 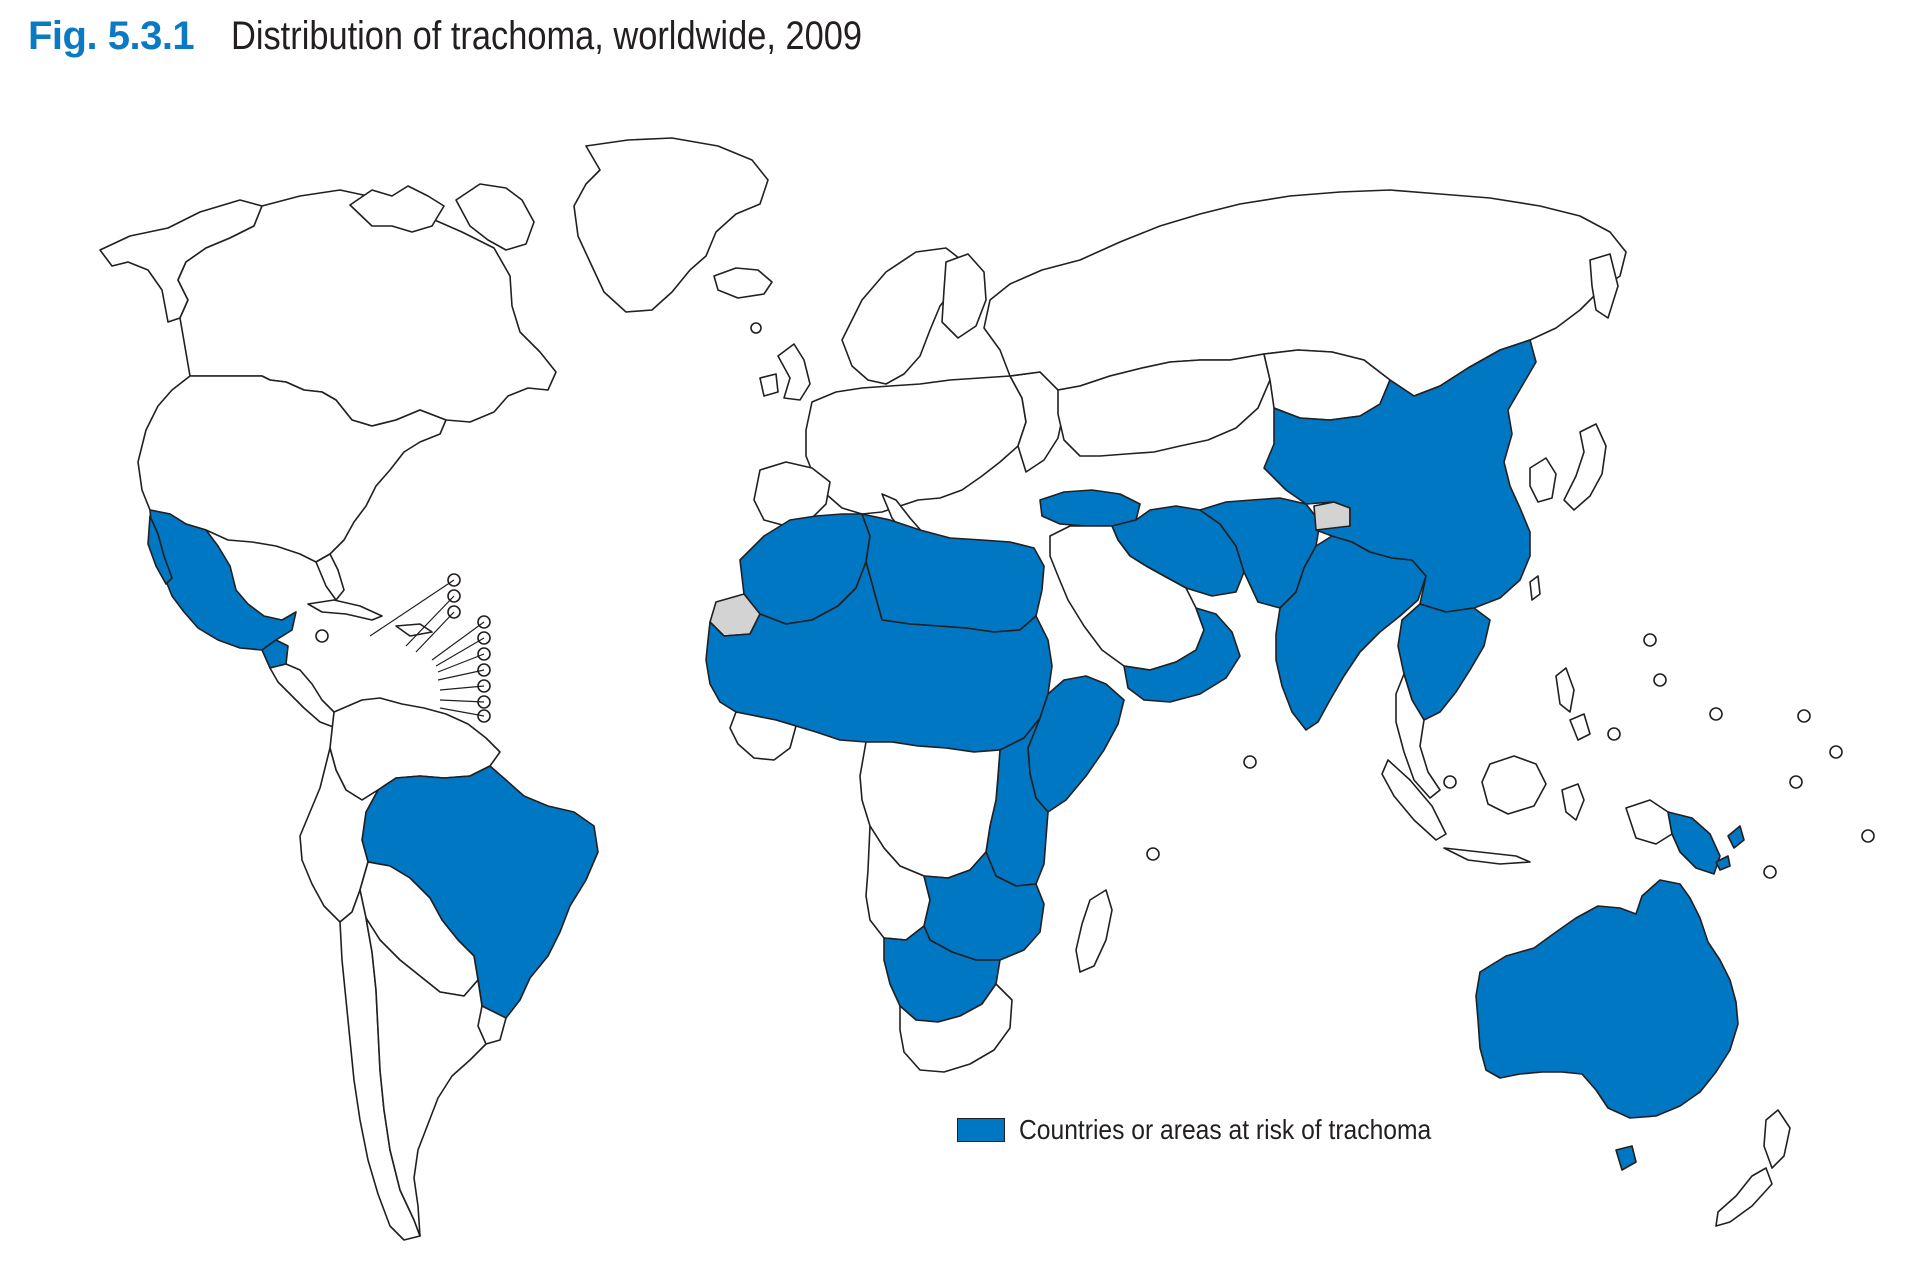 I want to click on legend-swatch-risk, so click(x=981, y=1130).